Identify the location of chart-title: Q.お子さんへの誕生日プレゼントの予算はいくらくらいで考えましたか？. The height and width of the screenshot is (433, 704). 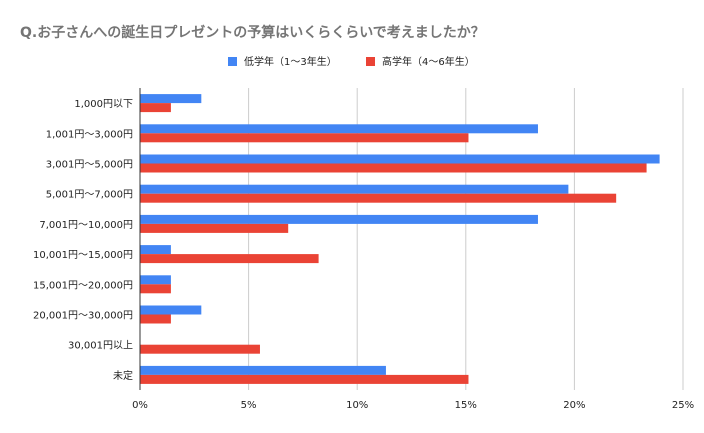
(252, 32).